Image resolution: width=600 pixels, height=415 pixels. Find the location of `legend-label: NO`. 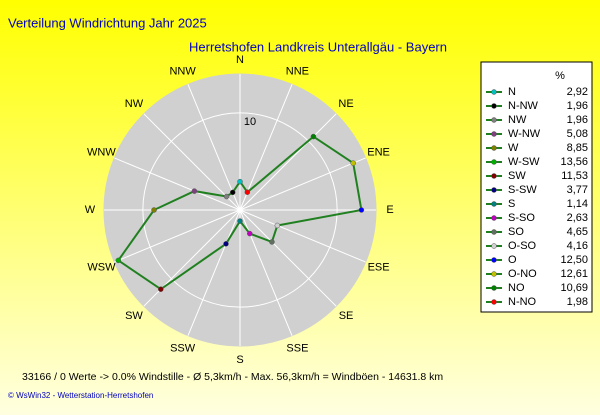

legend-label: NO is located at coordinates (516, 288).